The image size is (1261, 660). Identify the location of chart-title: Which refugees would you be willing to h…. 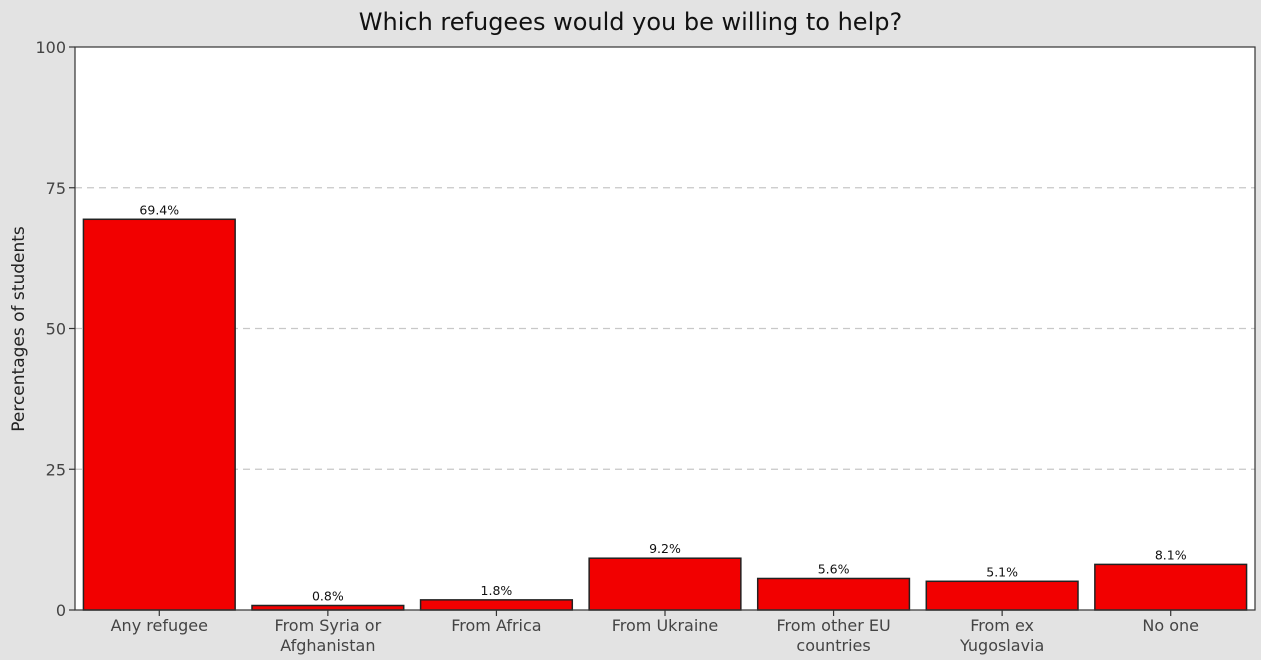
(630, 22).